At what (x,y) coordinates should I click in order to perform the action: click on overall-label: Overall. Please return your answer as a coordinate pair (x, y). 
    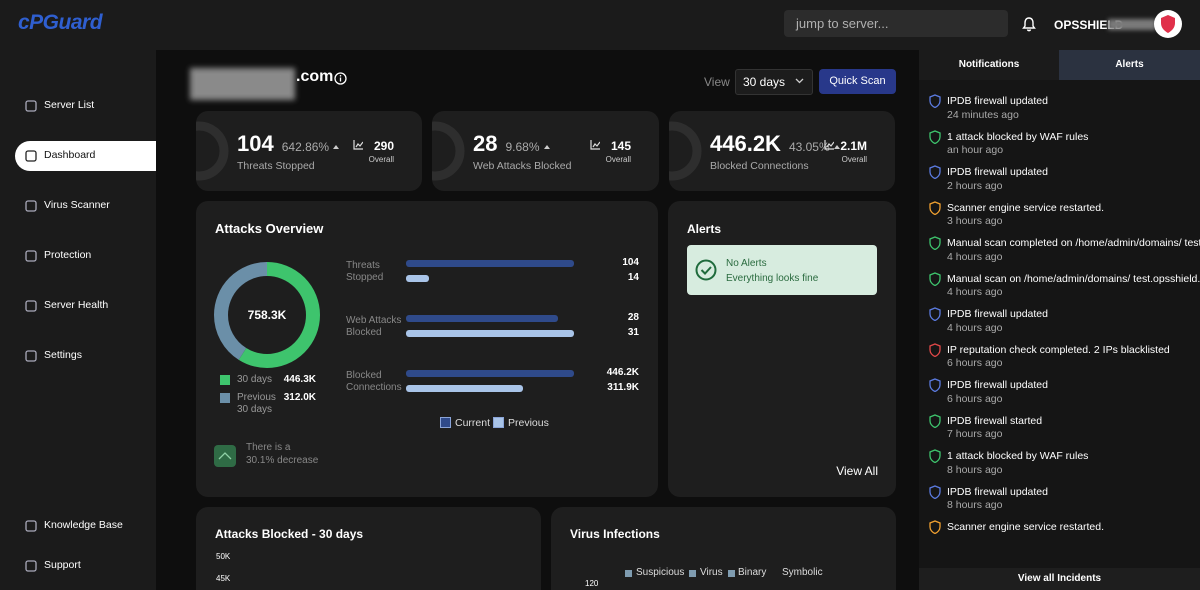
    Looking at the image, I should click on (381, 159).